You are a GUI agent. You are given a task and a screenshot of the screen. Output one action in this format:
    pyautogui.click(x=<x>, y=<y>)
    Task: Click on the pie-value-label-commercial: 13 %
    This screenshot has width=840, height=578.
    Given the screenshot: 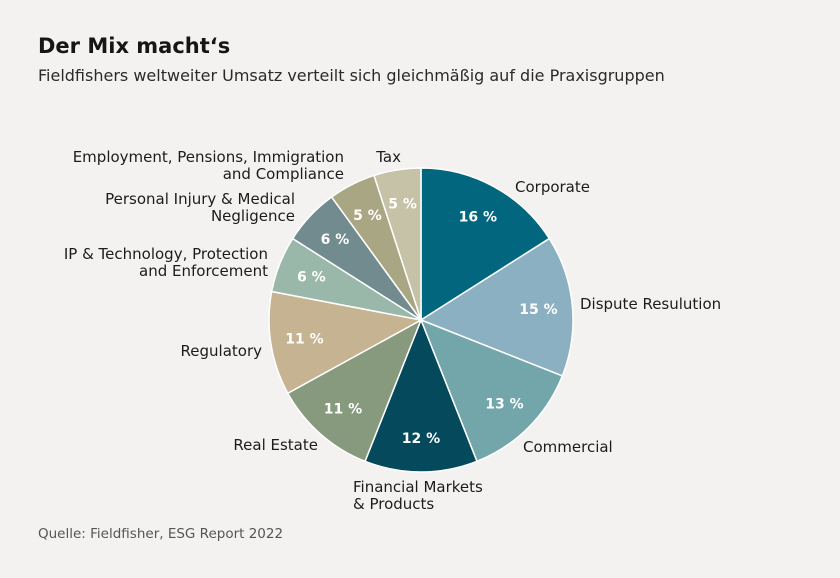 What is the action you would take?
    pyautogui.click(x=504, y=404)
    